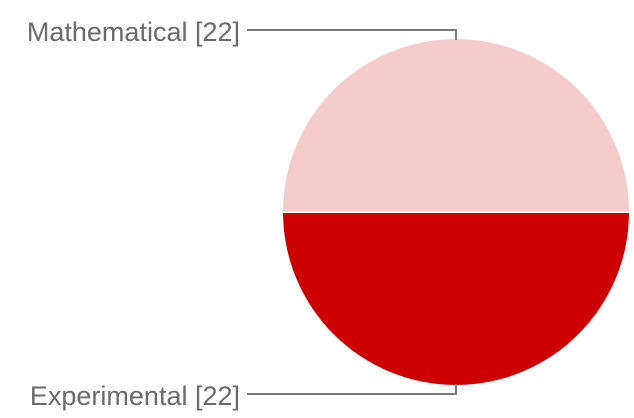 This screenshot has height=418, width=634. What do you see at coordinates (352, 34) in the screenshot?
I see `leader-line-mathematical` at bounding box center [352, 34].